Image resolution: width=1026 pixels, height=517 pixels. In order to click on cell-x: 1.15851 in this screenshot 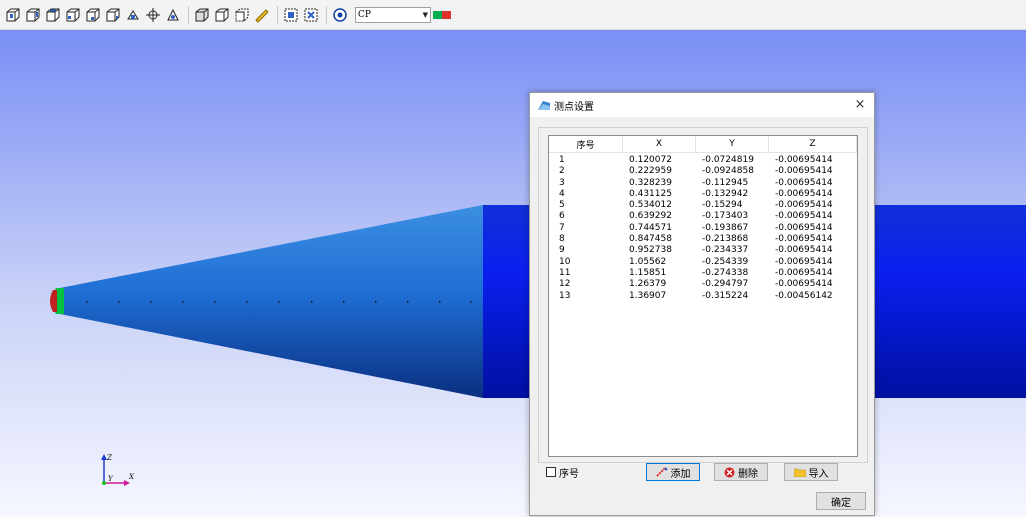, I will do `click(648, 272)`.